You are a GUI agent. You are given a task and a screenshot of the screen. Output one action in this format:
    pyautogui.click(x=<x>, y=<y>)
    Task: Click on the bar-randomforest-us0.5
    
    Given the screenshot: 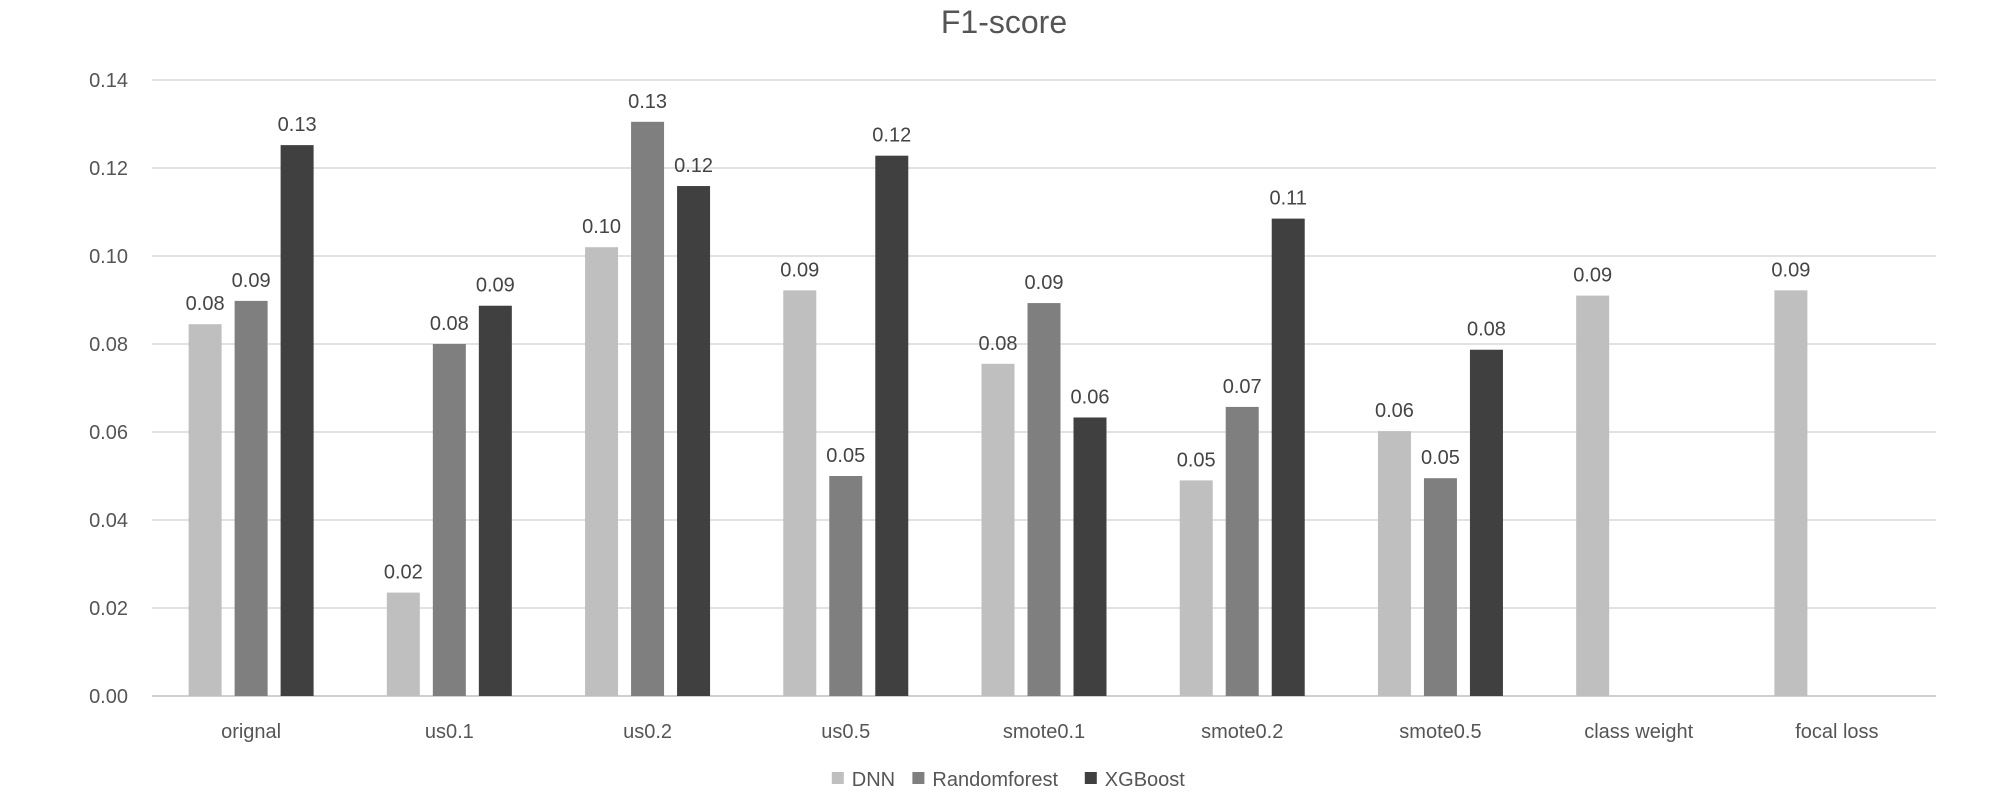 What is the action you would take?
    pyautogui.click(x=846, y=586)
    